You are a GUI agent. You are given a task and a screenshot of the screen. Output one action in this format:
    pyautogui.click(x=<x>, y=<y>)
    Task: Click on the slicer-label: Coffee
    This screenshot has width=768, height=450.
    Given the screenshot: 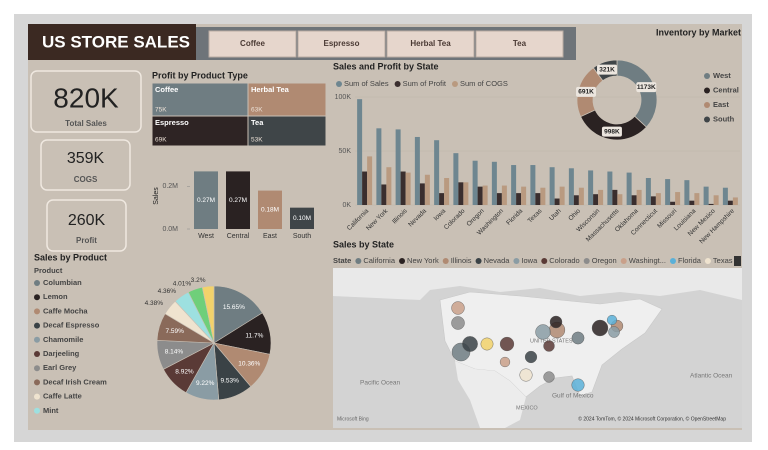 What is the action you would take?
    pyautogui.click(x=252, y=43)
    